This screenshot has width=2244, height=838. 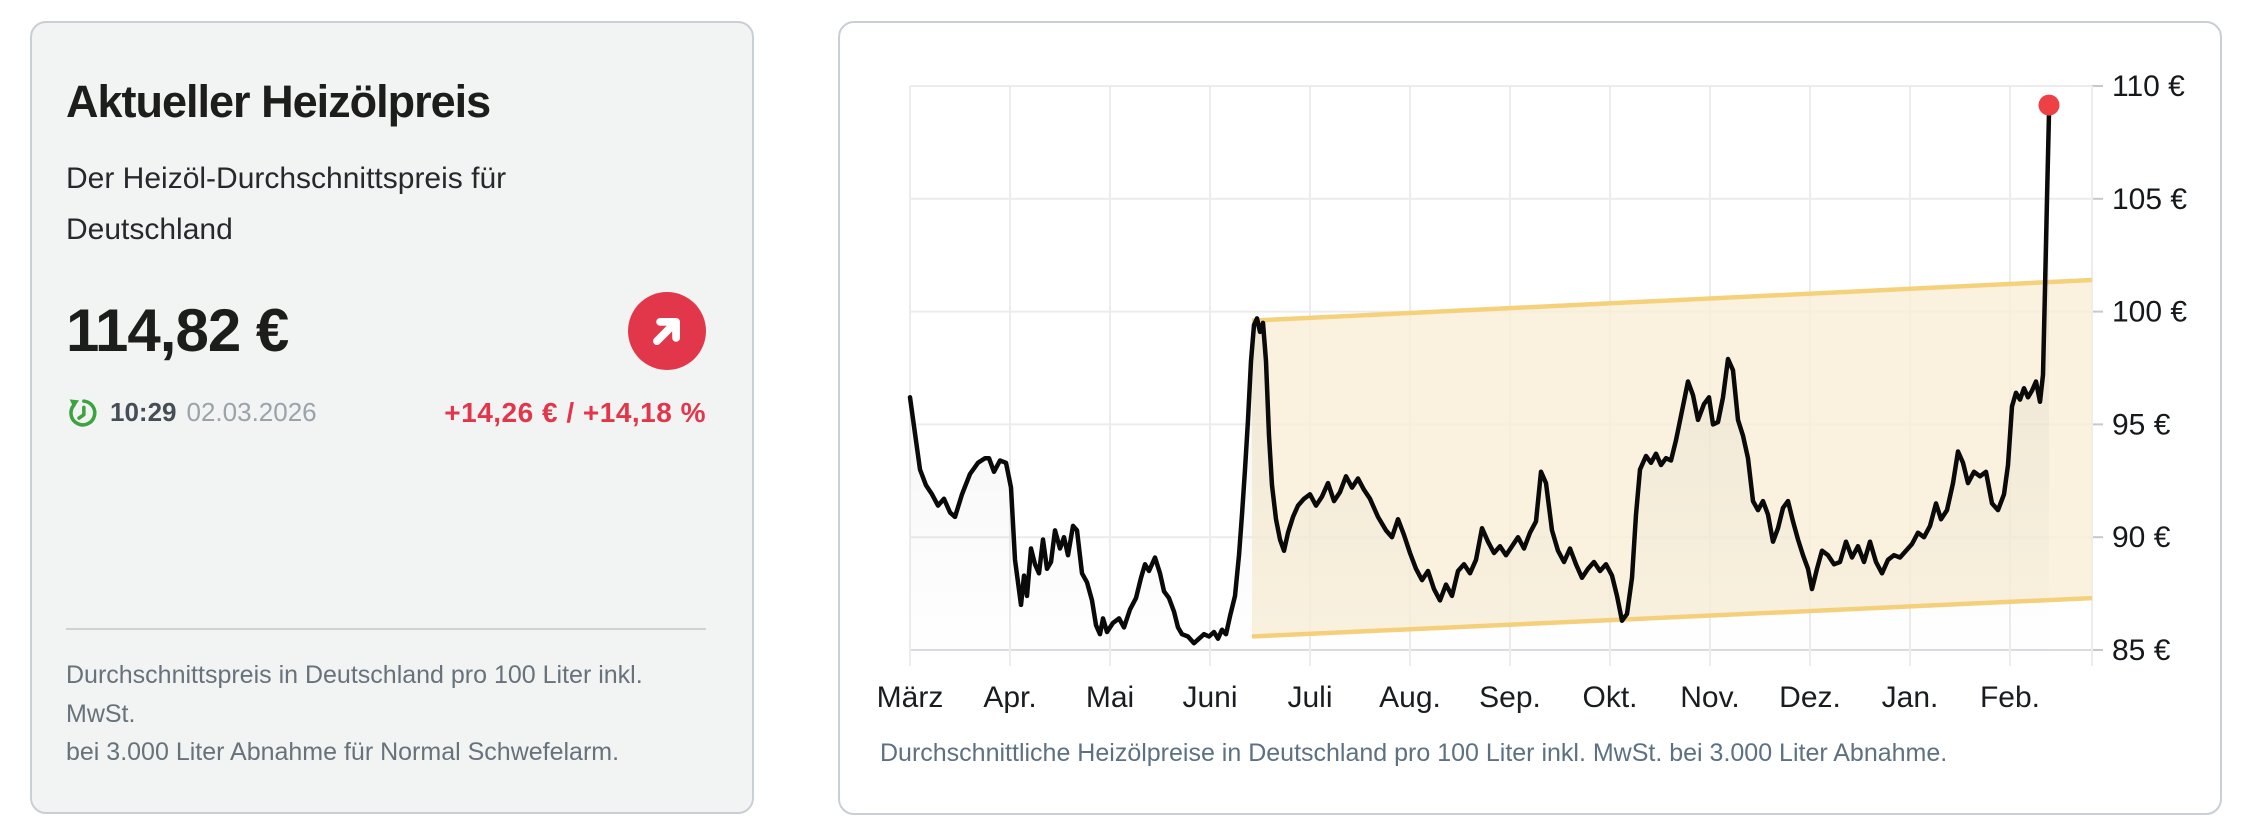 I want to click on x-tick-label: Juni, so click(x=1209, y=697).